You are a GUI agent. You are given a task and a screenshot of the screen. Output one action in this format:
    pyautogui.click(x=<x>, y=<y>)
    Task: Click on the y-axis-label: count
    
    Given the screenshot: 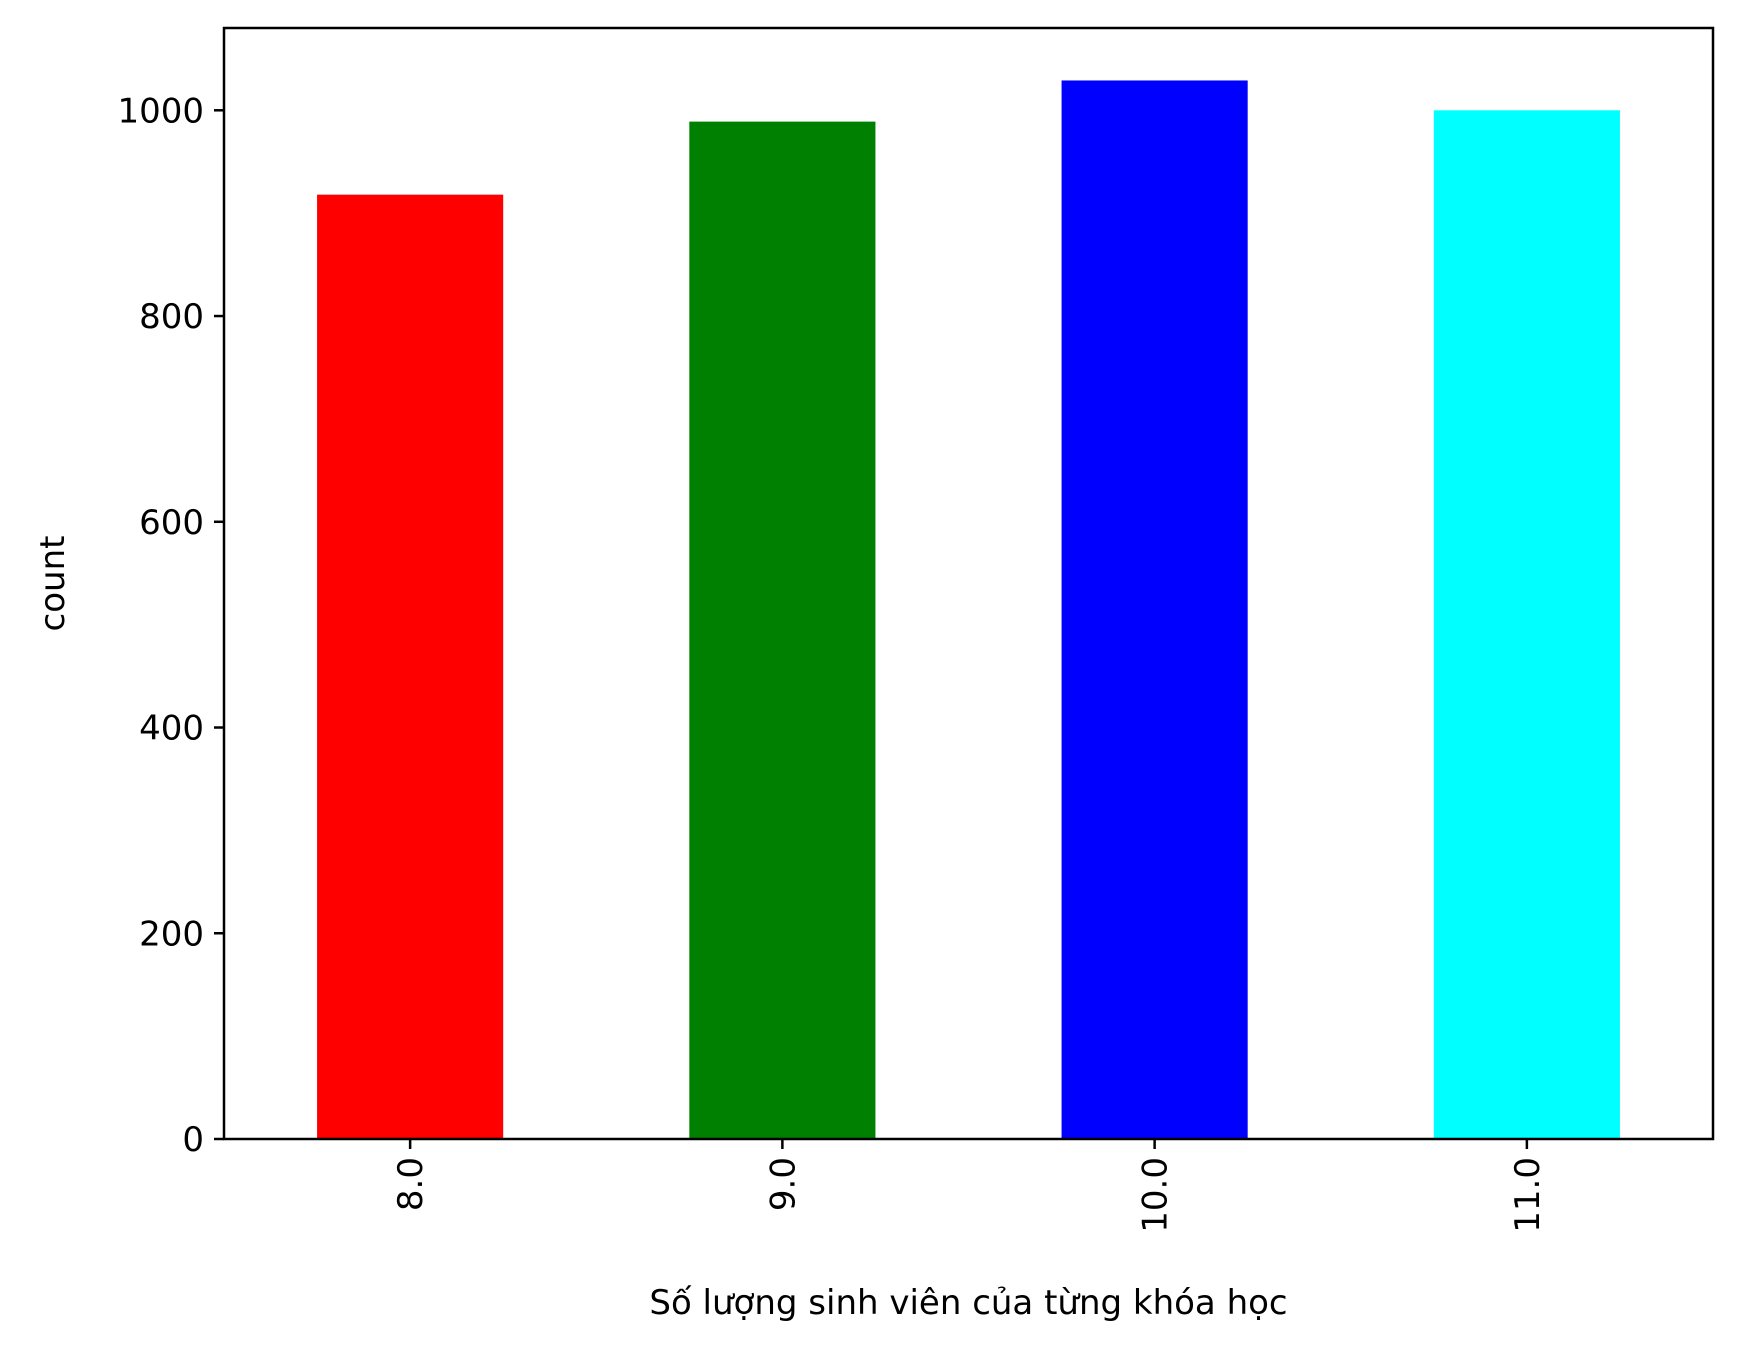 What is the action you would take?
    pyautogui.click(x=53, y=584)
    